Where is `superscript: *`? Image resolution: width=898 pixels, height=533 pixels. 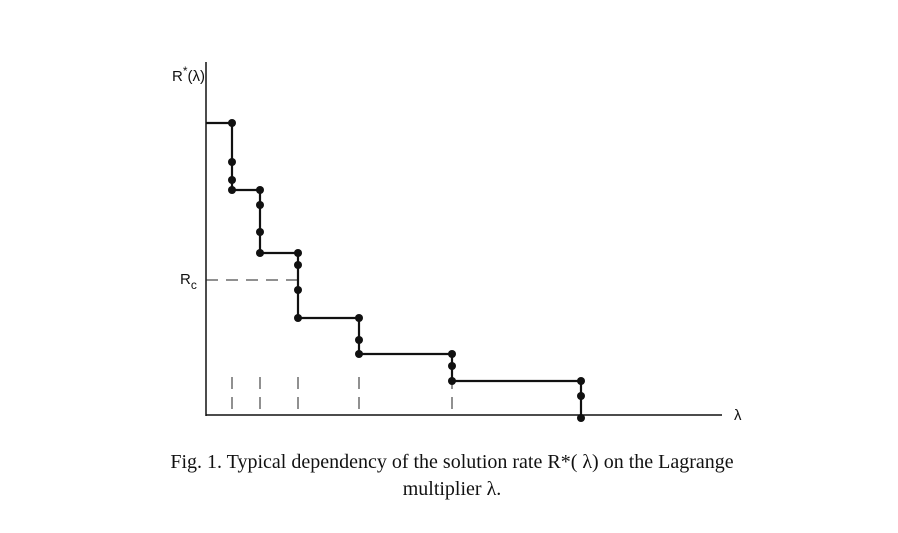
superscript: * is located at coordinates (185, 71).